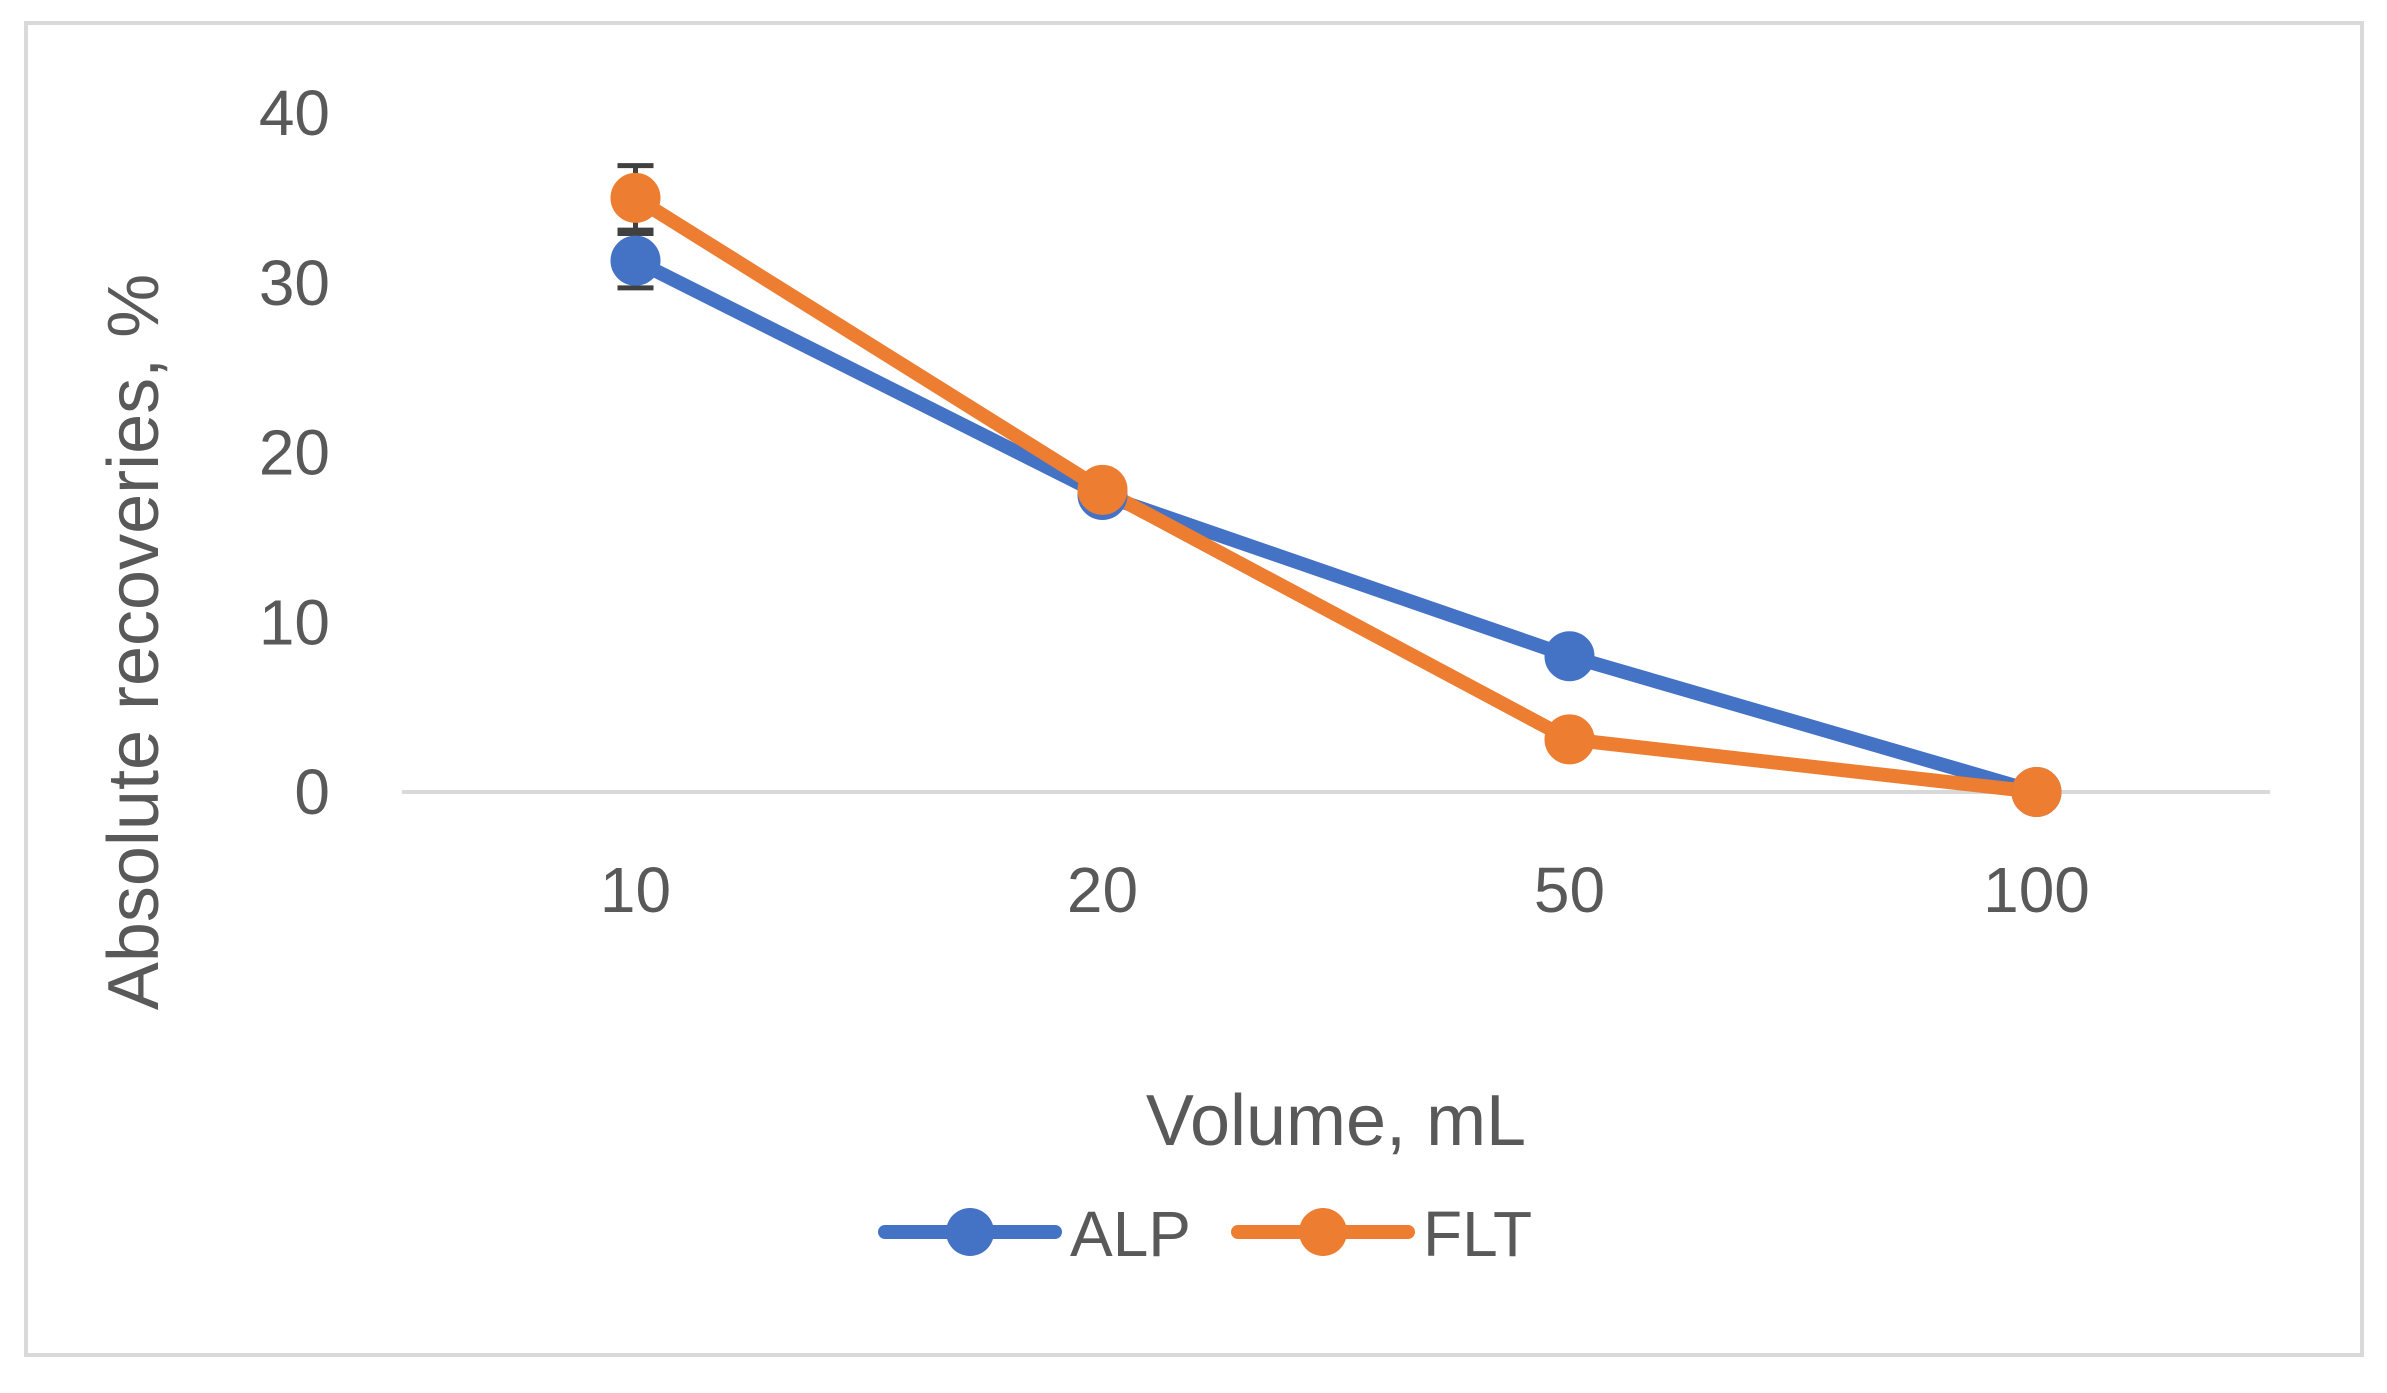  I want to click on x-tick-label: 50, so click(1569, 890).